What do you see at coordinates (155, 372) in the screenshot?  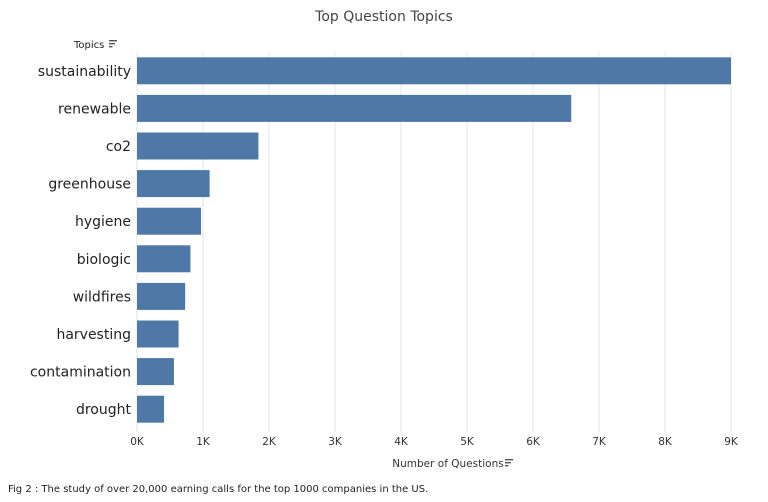 I see `bar-contamination` at bounding box center [155, 372].